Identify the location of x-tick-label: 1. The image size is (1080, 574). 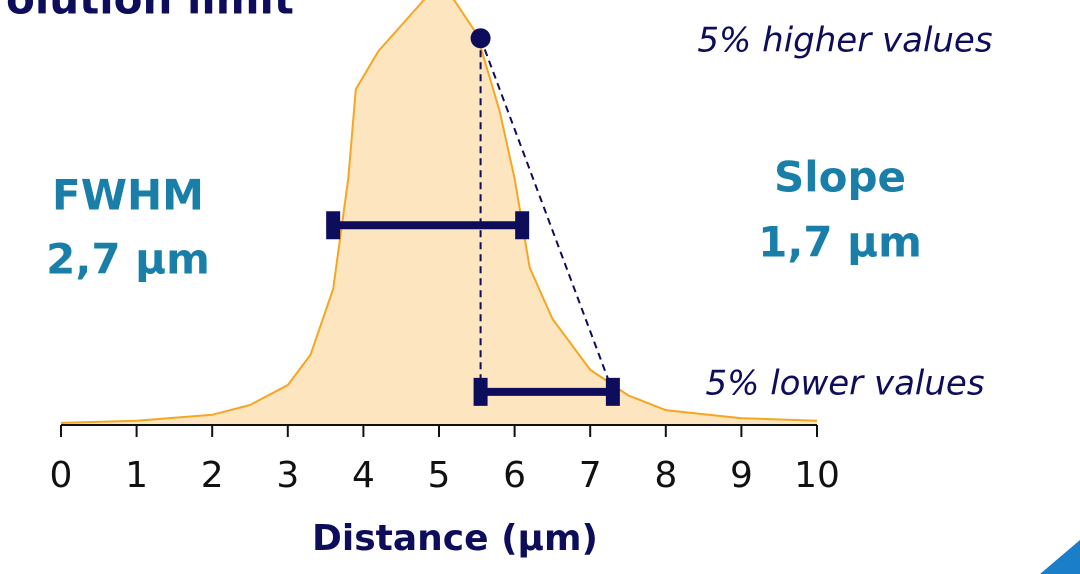
(136, 475).